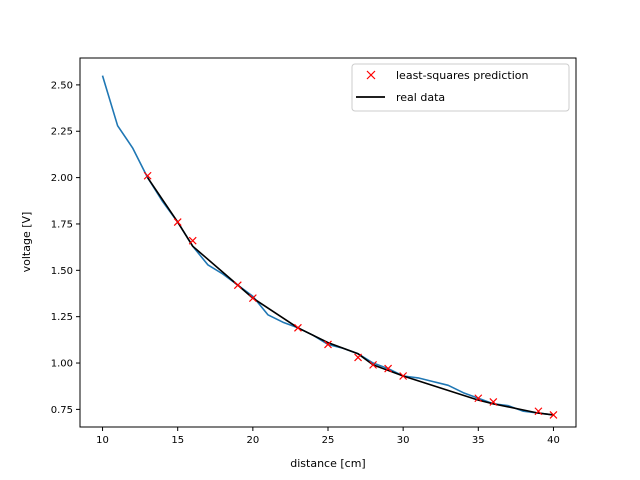  Describe the element at coordinates (252, 440) in the screenshot. I see `x-tick-label: 20` at that location.